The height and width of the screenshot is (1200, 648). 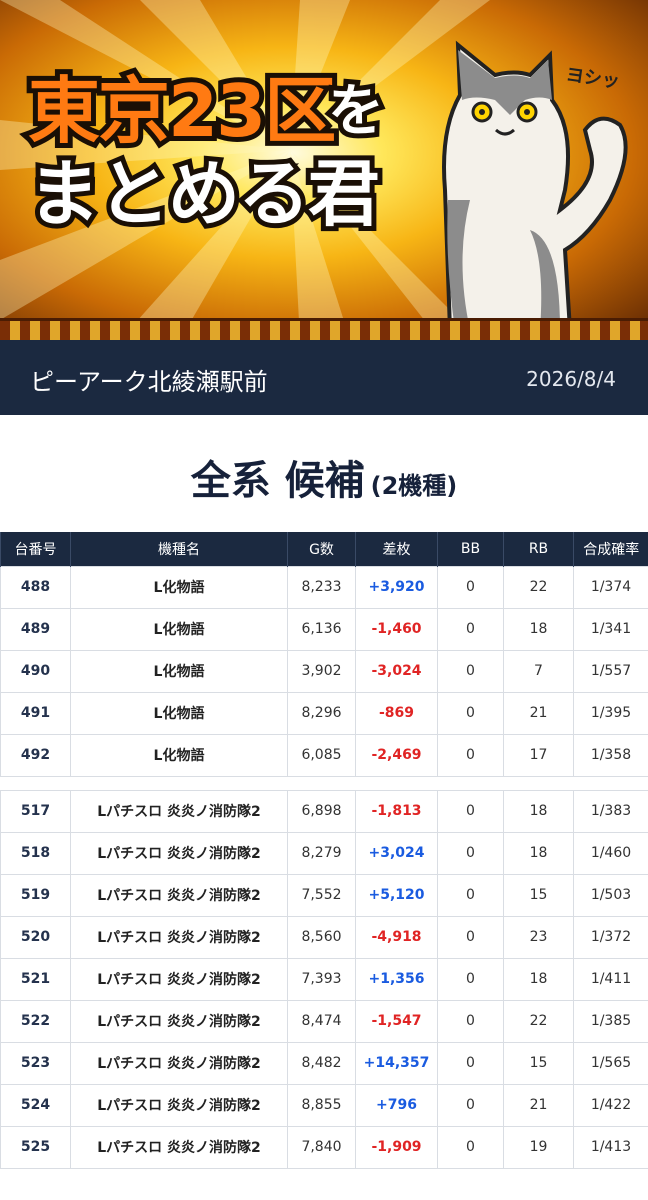 What do you see at coordinates (321, 1063) in the screenshot?
I see `games: 8,482` at bounding box center [321, 1063].